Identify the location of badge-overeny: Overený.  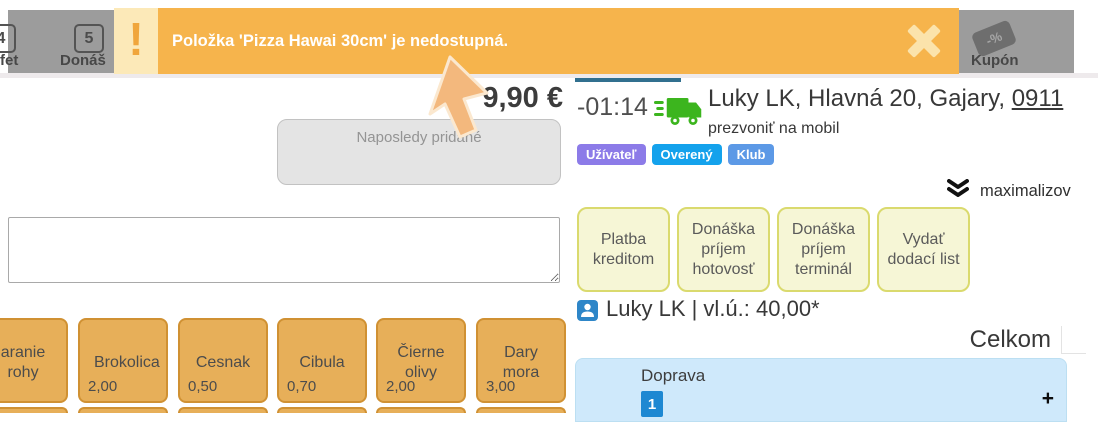
(686, 154).